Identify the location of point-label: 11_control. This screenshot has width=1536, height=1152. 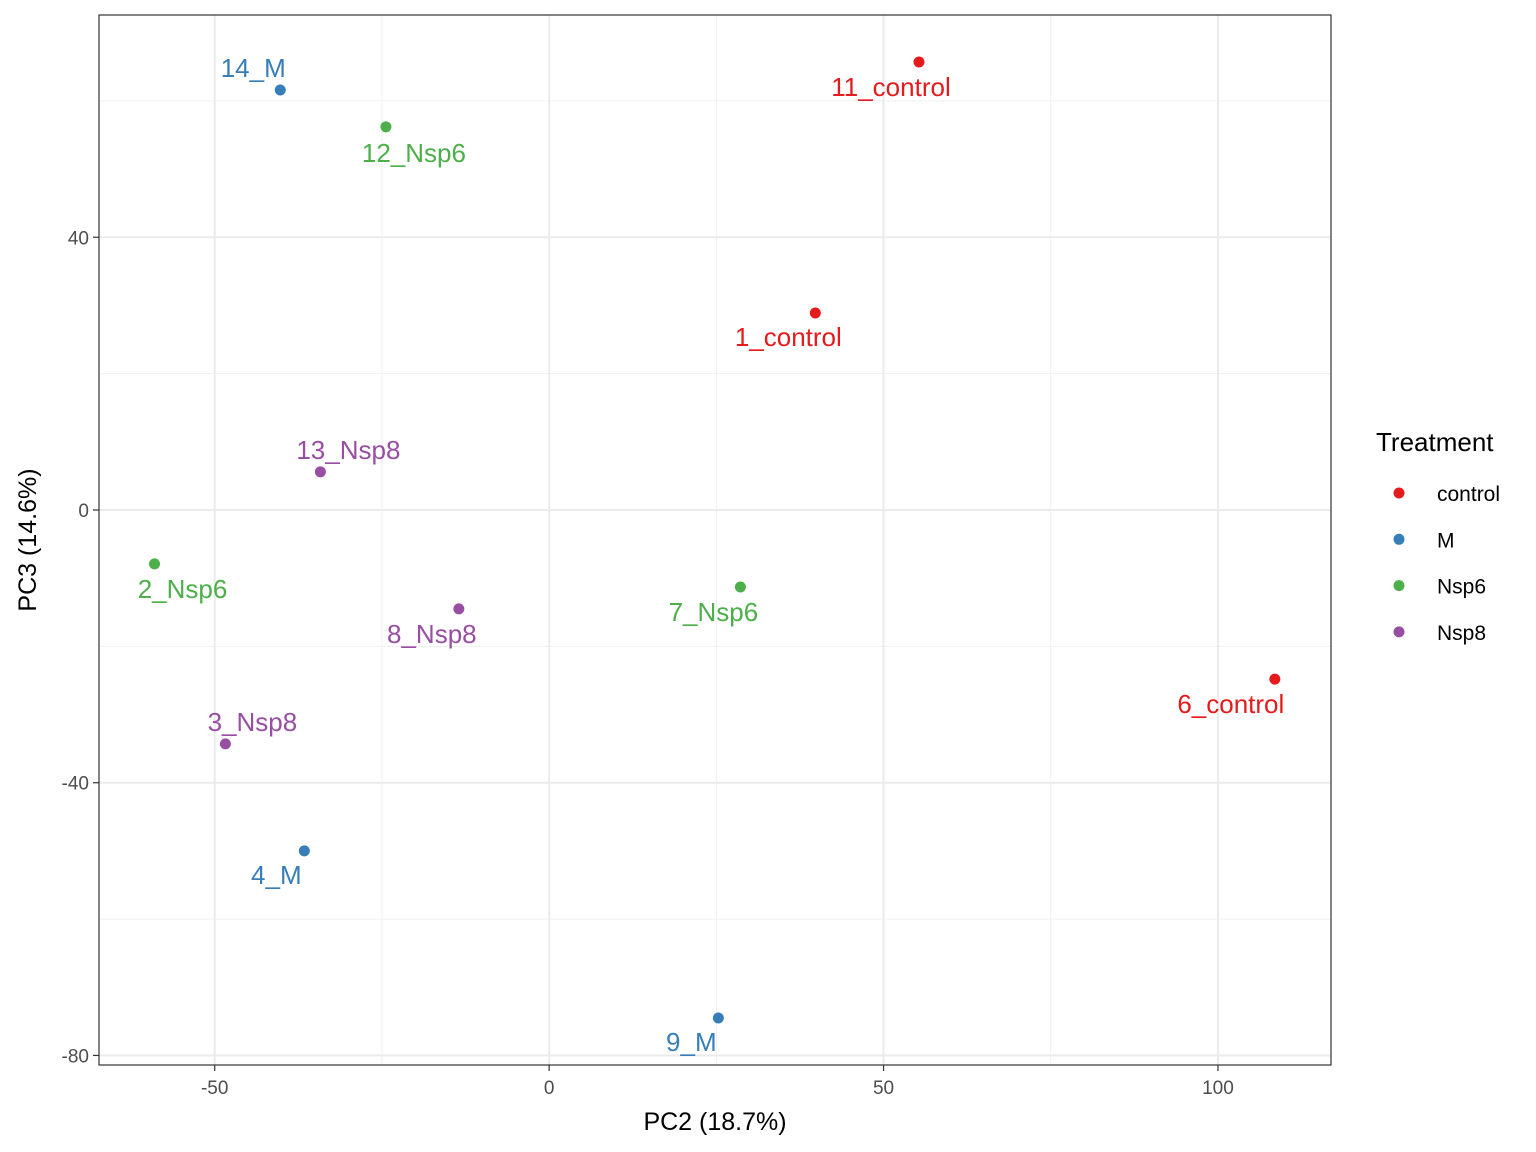
(891, 87).